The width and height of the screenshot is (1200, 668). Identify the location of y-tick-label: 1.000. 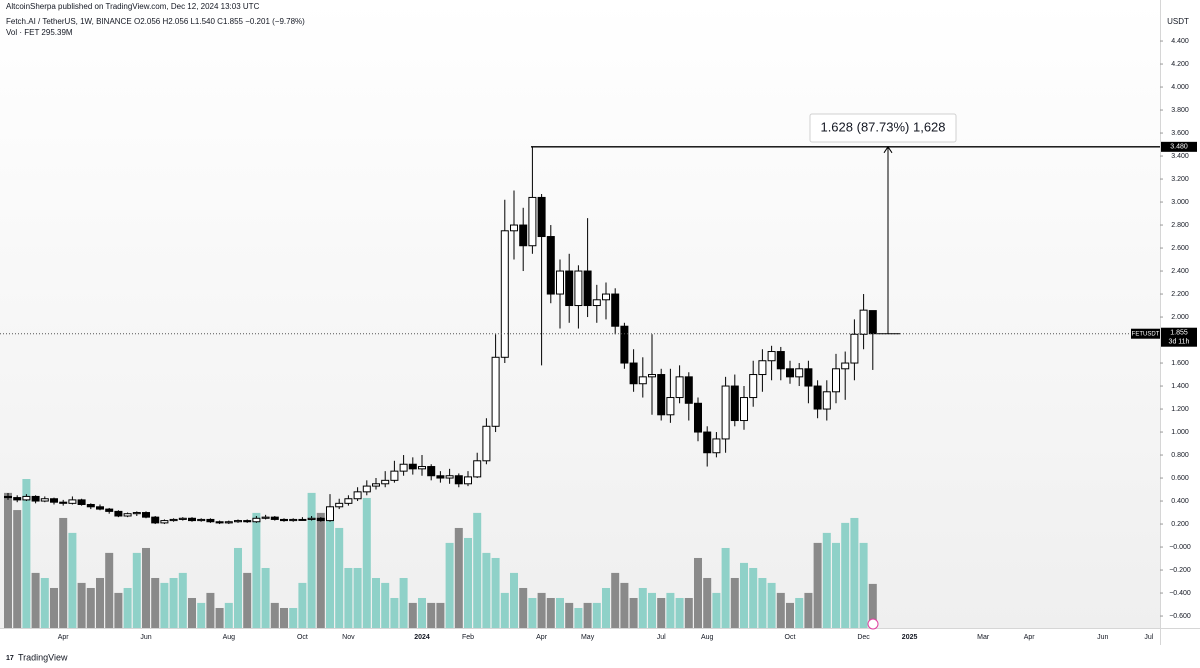
(1180, 432).